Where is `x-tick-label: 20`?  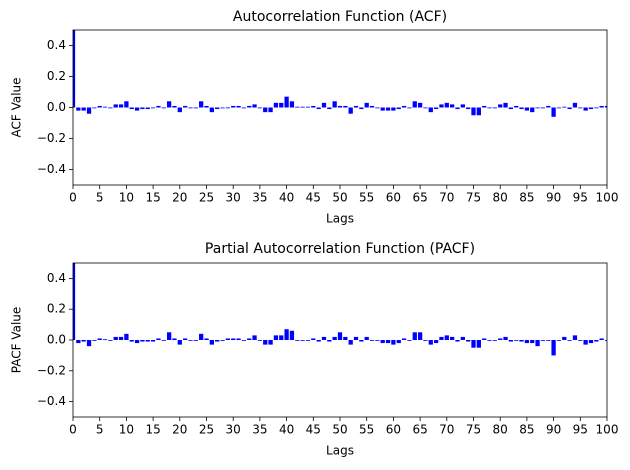 x-tick-label: 20 is located at coordinates (179, 430).